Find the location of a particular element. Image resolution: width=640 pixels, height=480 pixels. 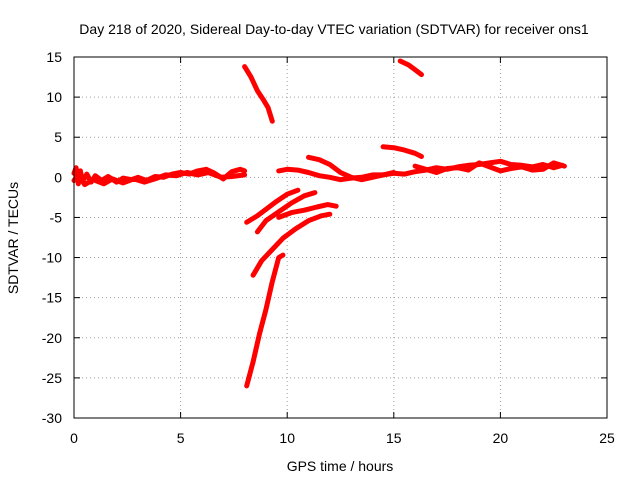

y-tick-label: -10 is located at coordinates (52, 258).